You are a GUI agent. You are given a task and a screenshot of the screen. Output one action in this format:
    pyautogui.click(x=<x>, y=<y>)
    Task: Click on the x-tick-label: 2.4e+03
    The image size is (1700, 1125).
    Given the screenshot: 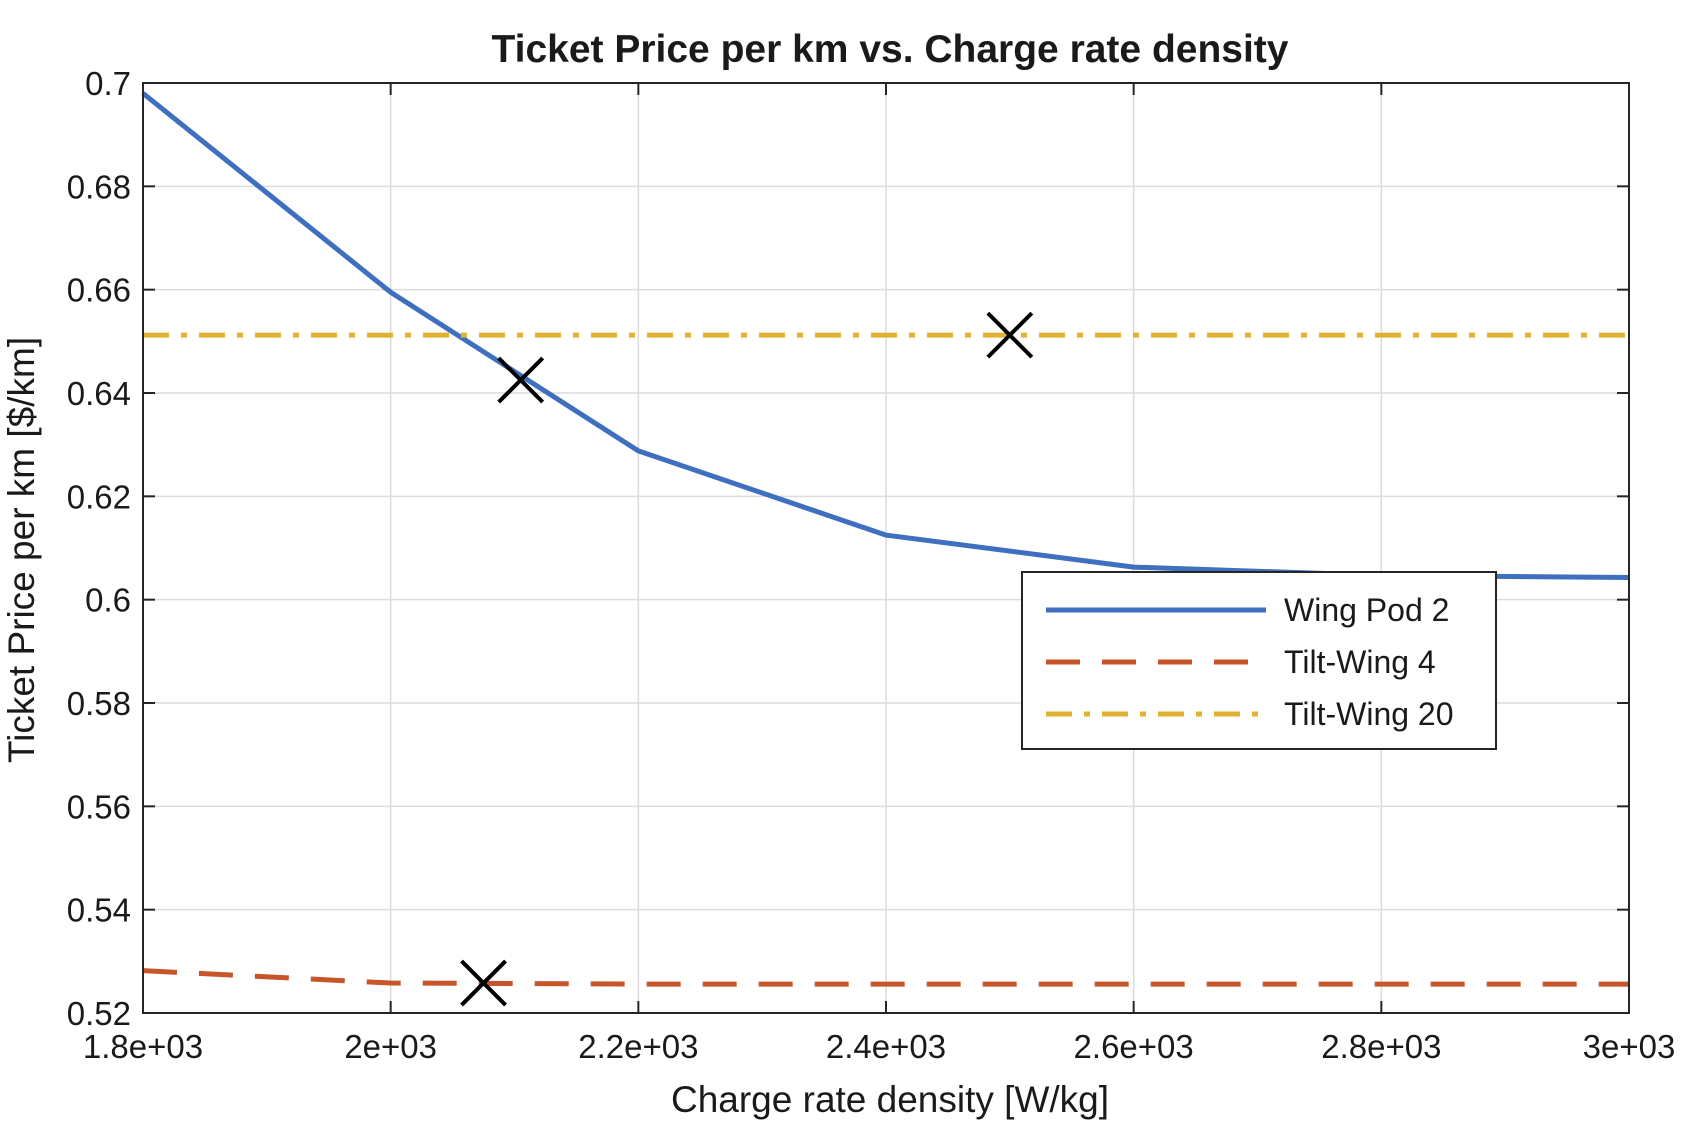 What is the action you would take?
    pyautogui.click(x=886, y=1046)
    